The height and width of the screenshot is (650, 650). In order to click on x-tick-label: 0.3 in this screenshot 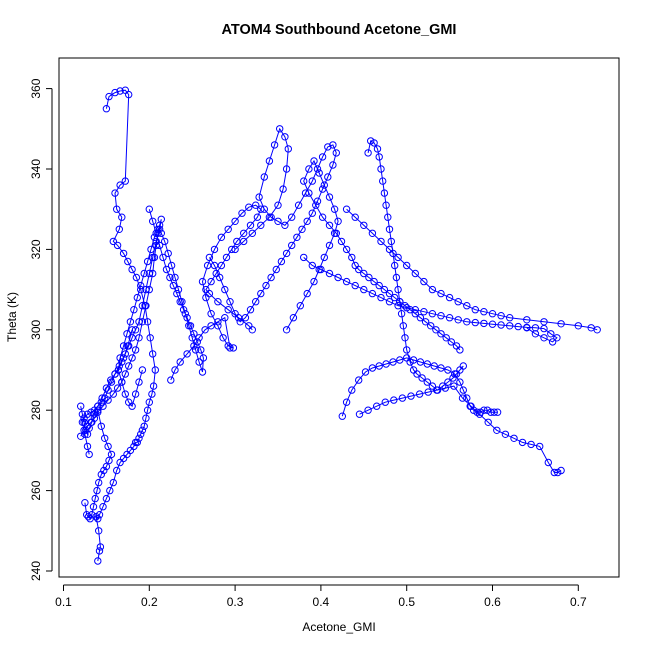, I will do `click(235, 602)`.